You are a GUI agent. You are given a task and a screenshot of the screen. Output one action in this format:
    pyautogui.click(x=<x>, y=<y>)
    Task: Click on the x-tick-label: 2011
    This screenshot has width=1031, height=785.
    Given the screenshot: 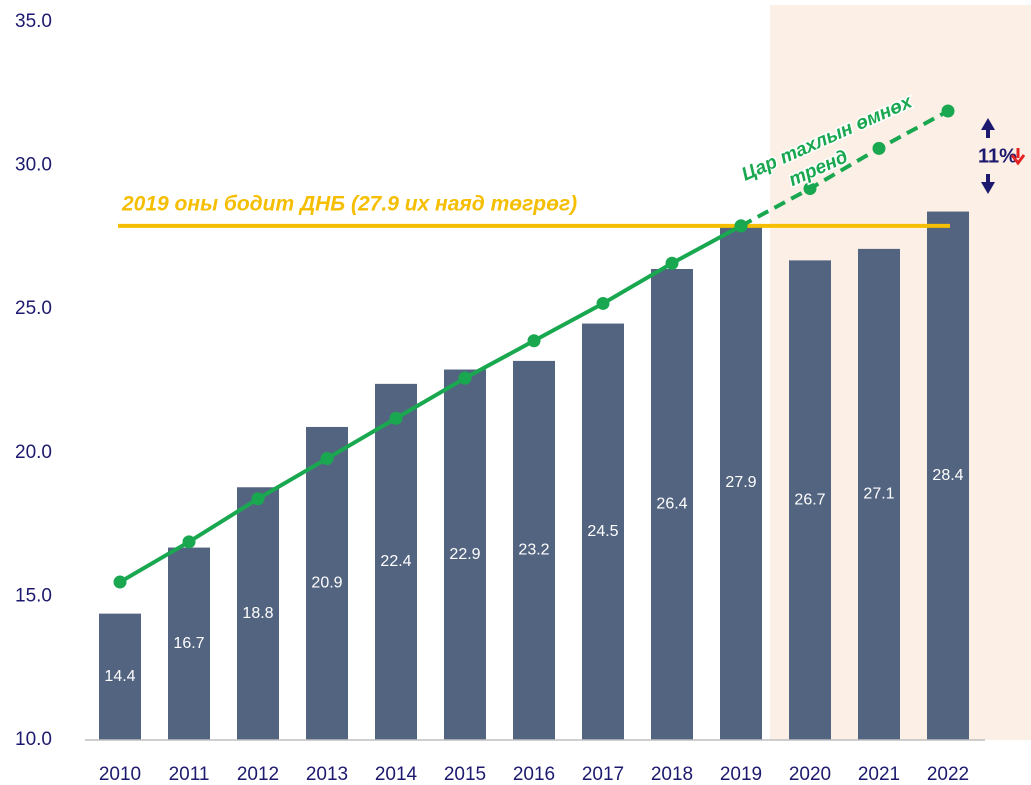 What is the action you would take?
    pyautogui.click(x=189, y=774)
    